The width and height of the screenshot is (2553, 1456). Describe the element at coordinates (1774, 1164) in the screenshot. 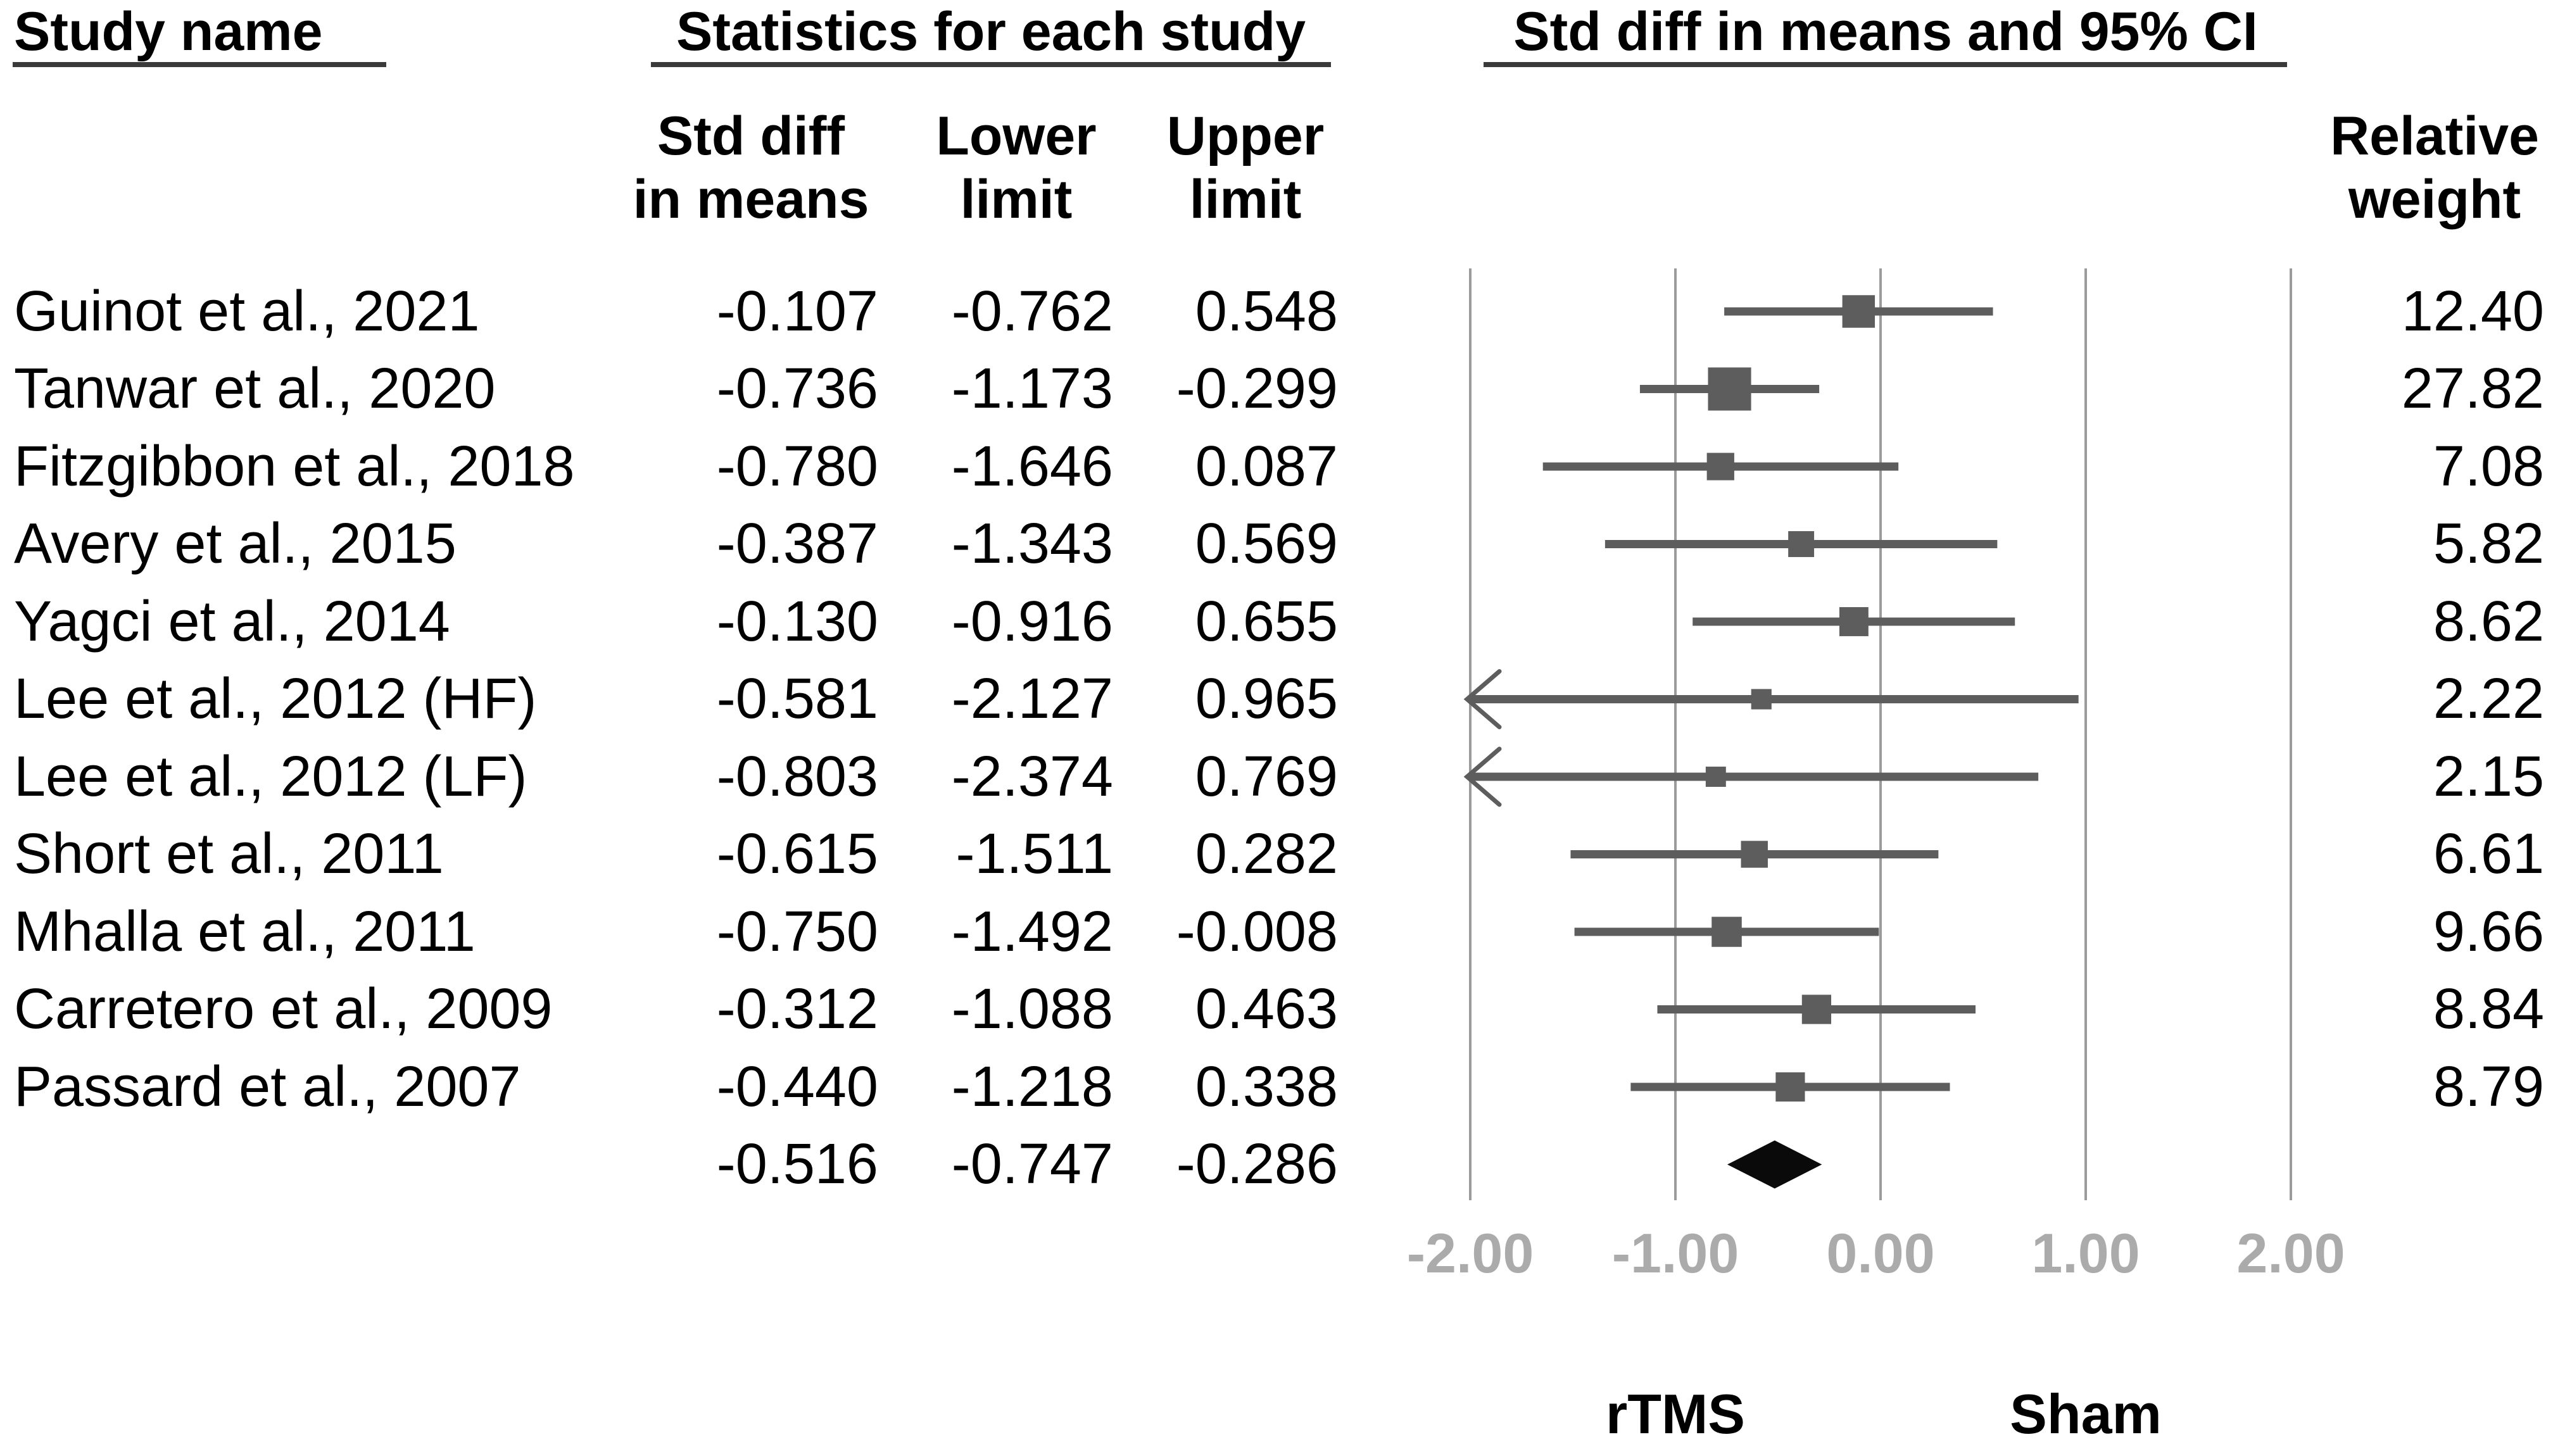

I see `overall-diamond` at that location.